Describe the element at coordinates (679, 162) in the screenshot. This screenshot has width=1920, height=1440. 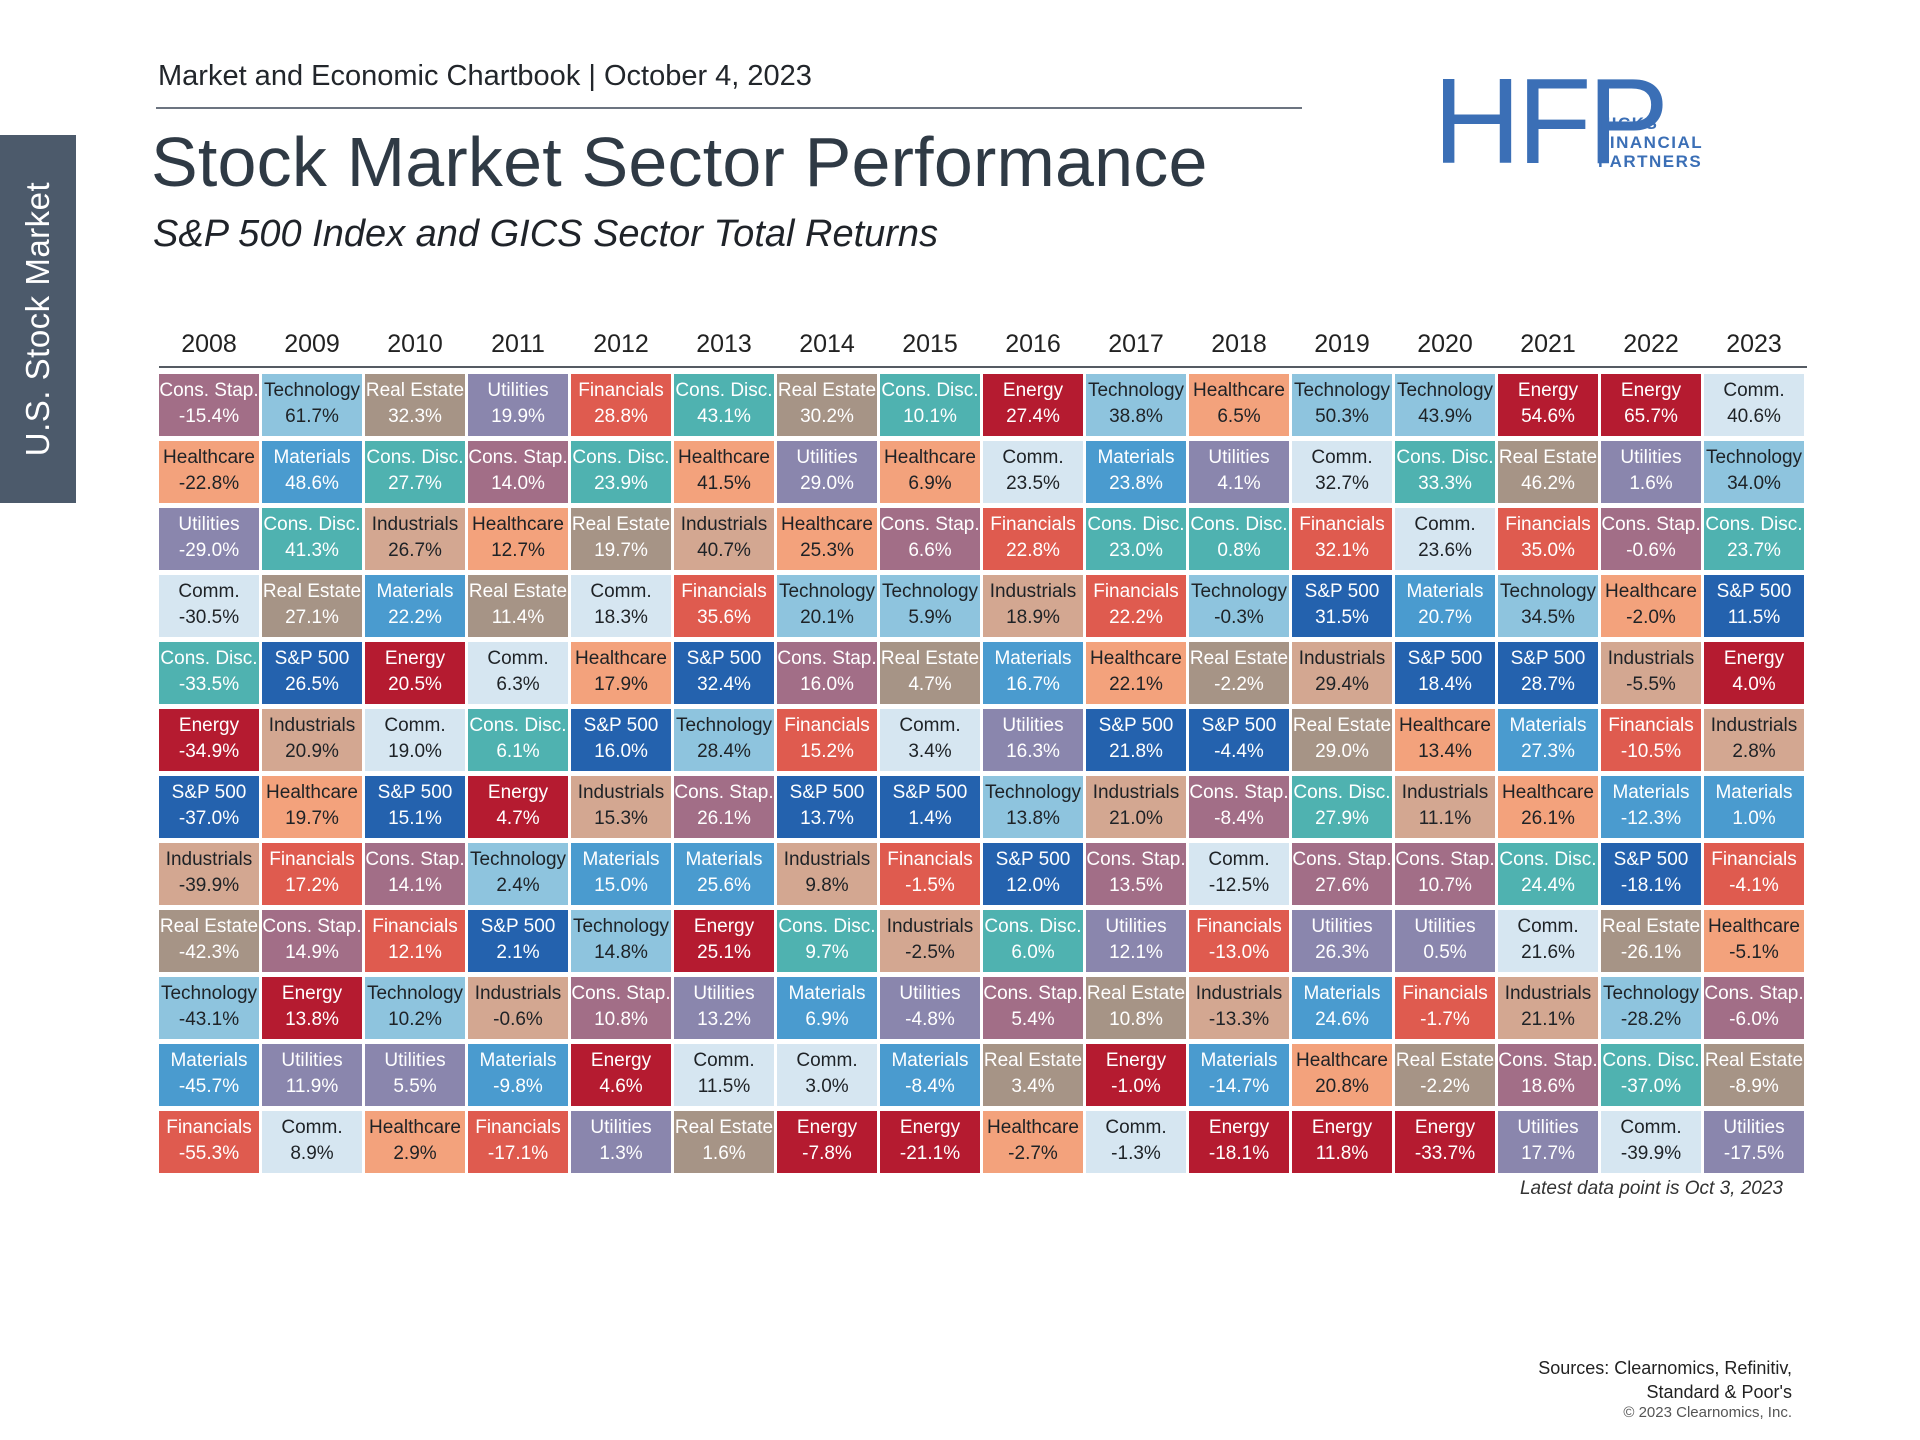
I see `page-title: Stock Market Sector Performance` at that location.